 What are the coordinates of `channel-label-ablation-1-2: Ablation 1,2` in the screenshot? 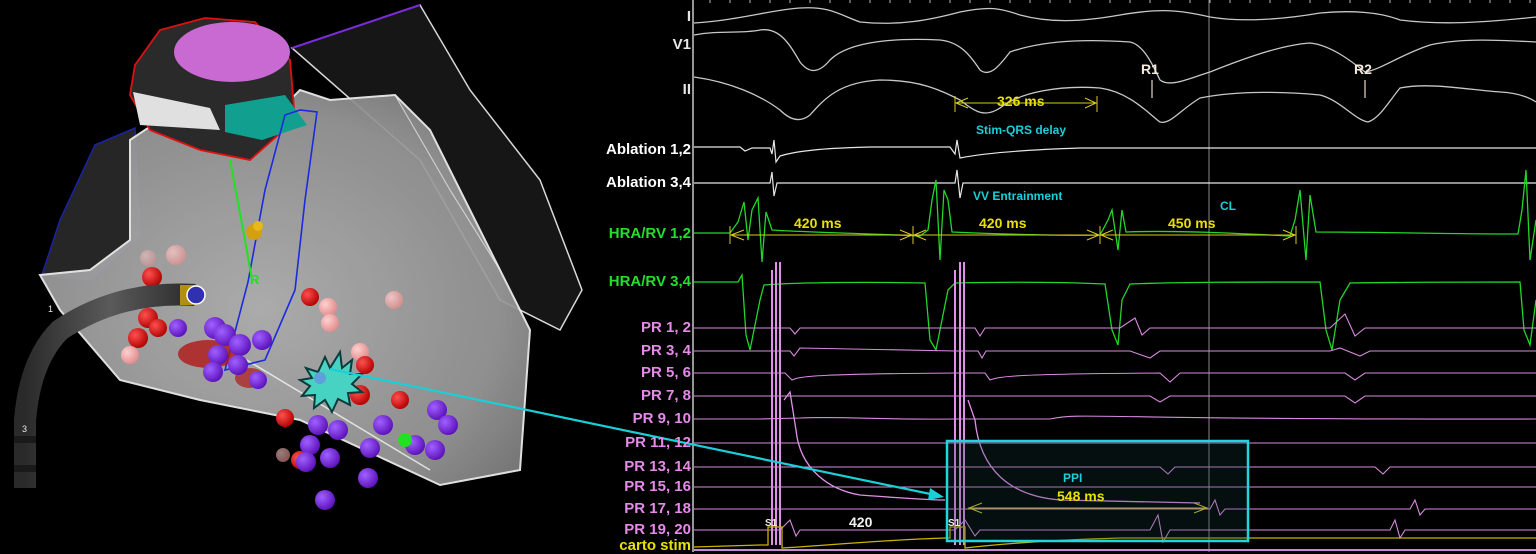 It's located at (648, 149).